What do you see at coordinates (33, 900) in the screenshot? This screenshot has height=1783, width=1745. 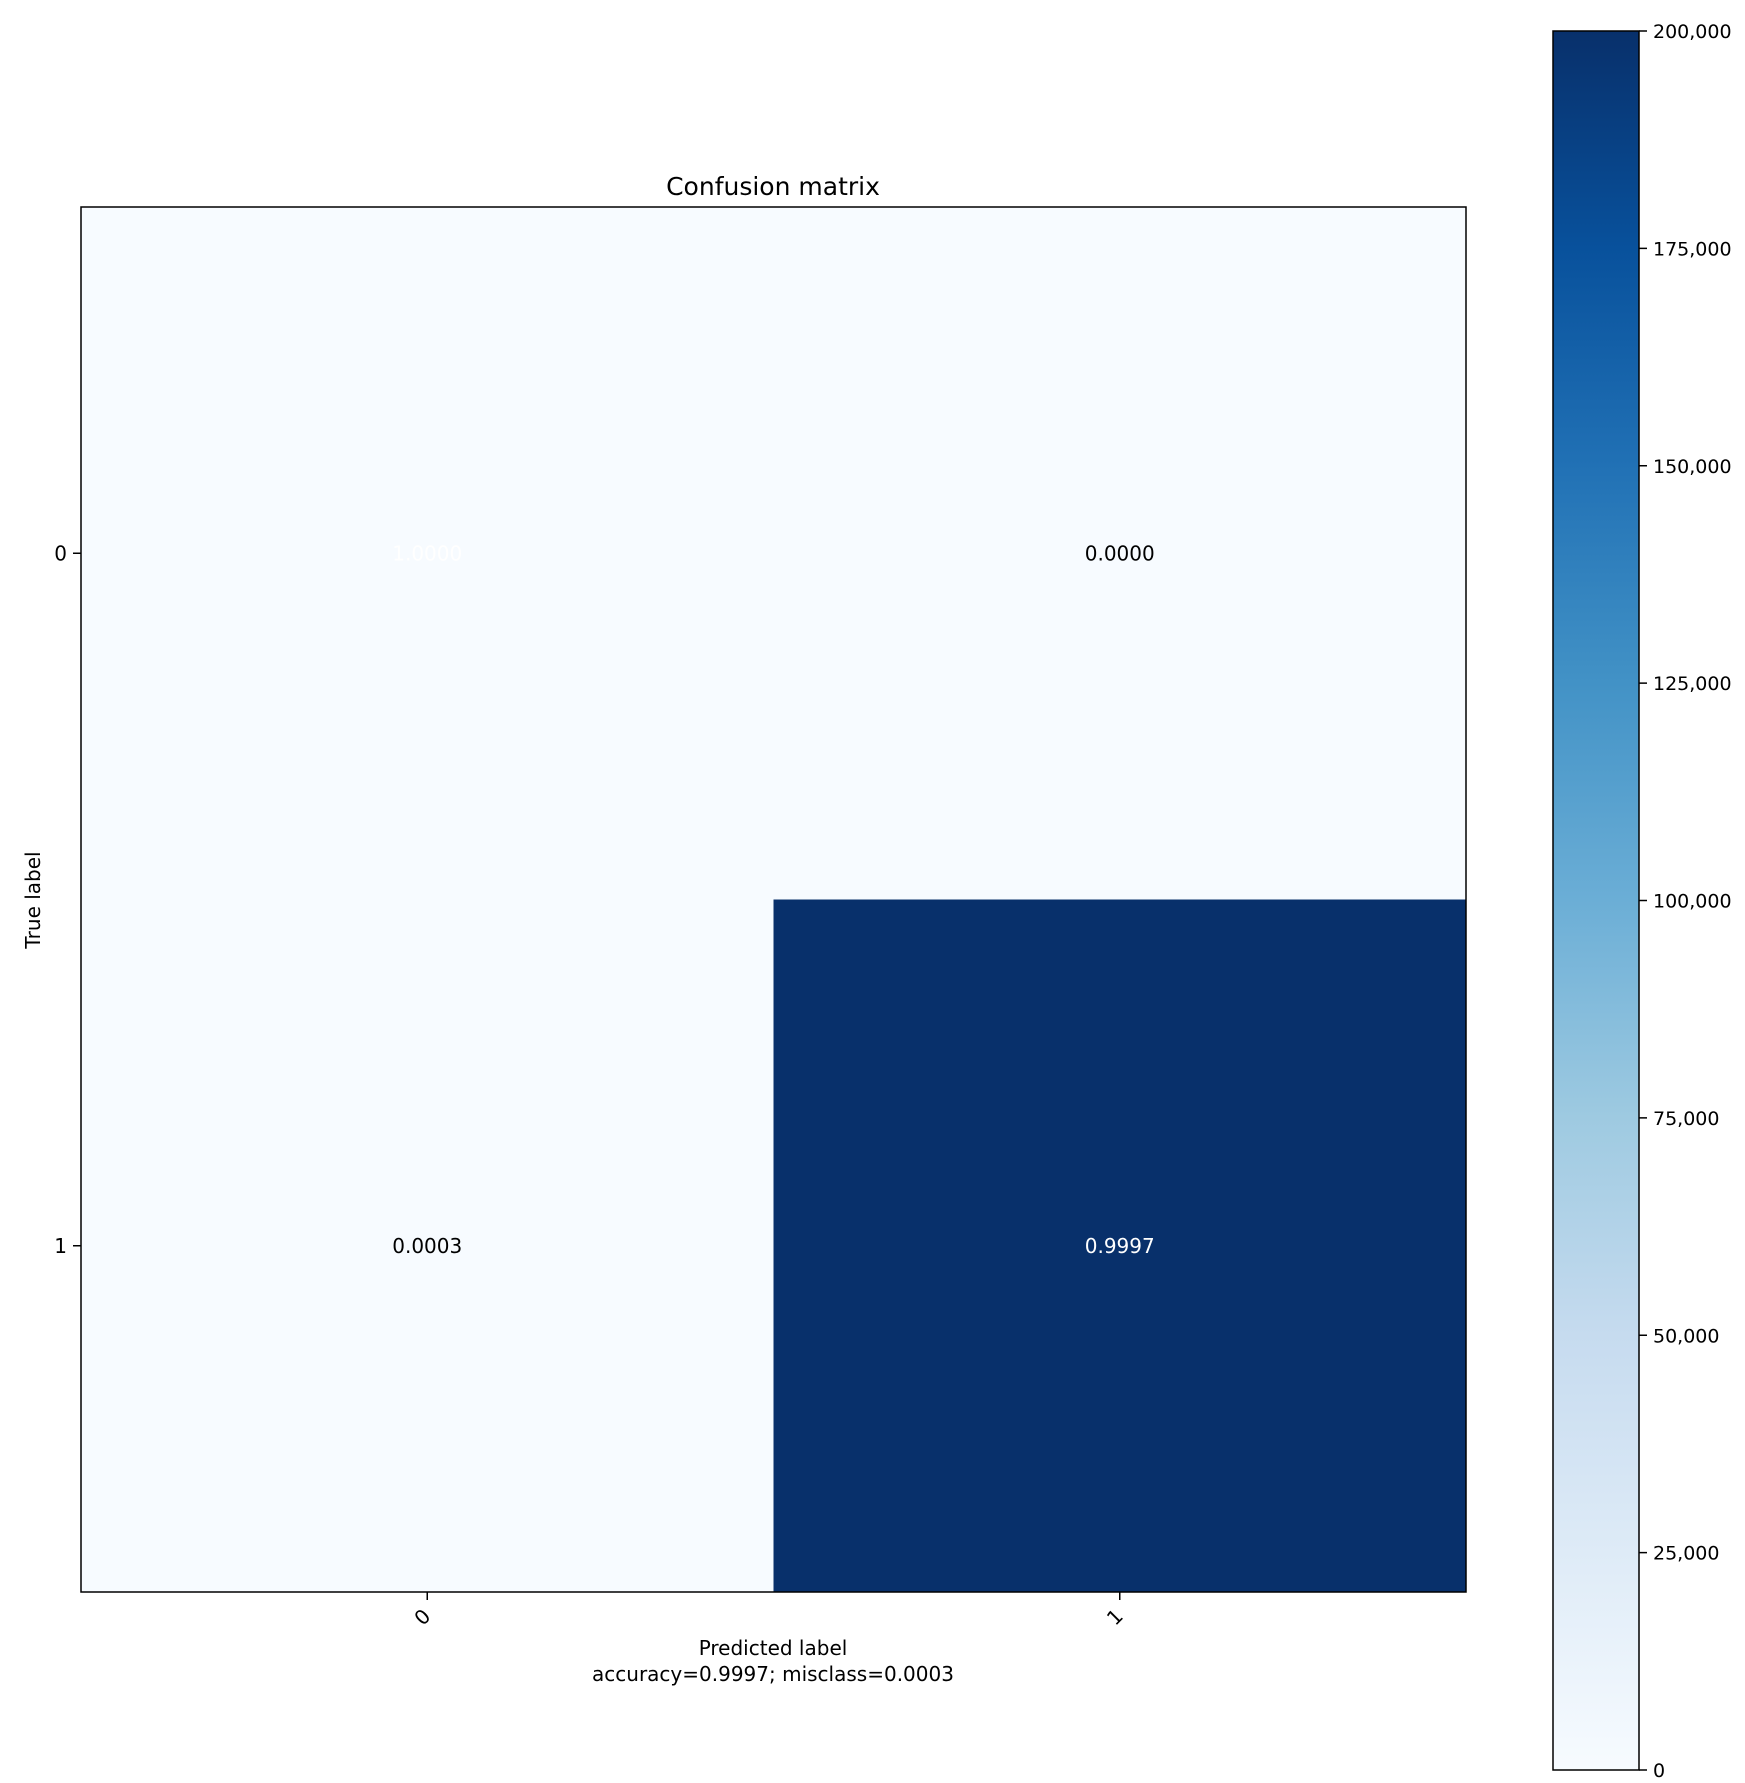 I see `y-axis-label: True label` at bounding box center [33, 900].